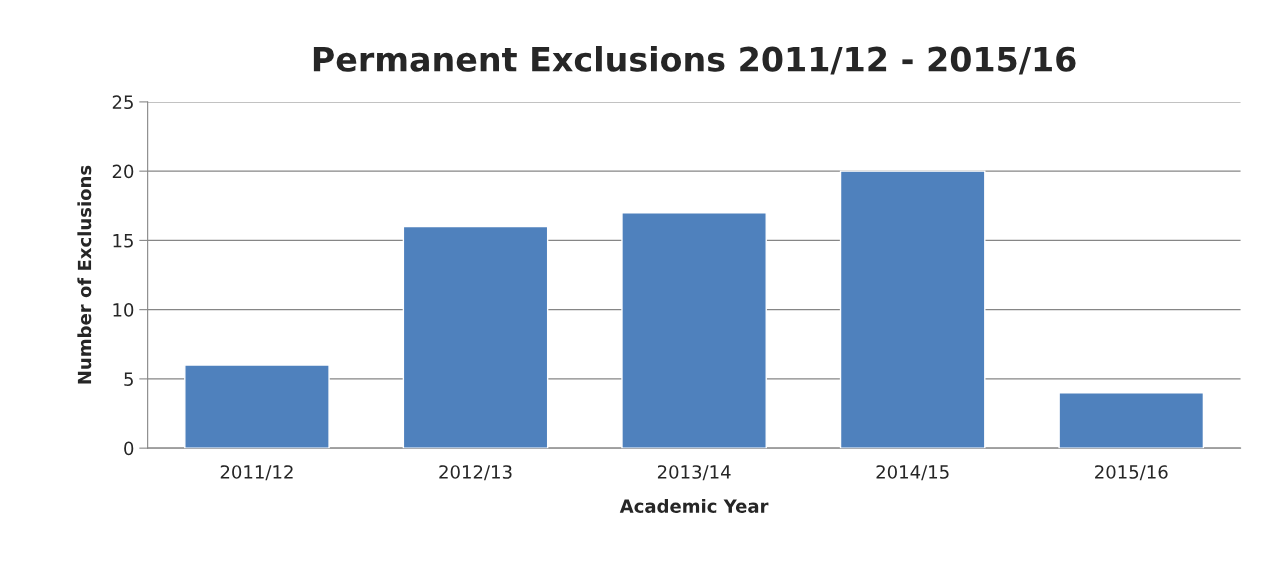 The height and width of the screenshot is (563, 1262). Describe the element at coordinates (122, 102) in the screenshot. I see `y-tick-label: 25` at that location.